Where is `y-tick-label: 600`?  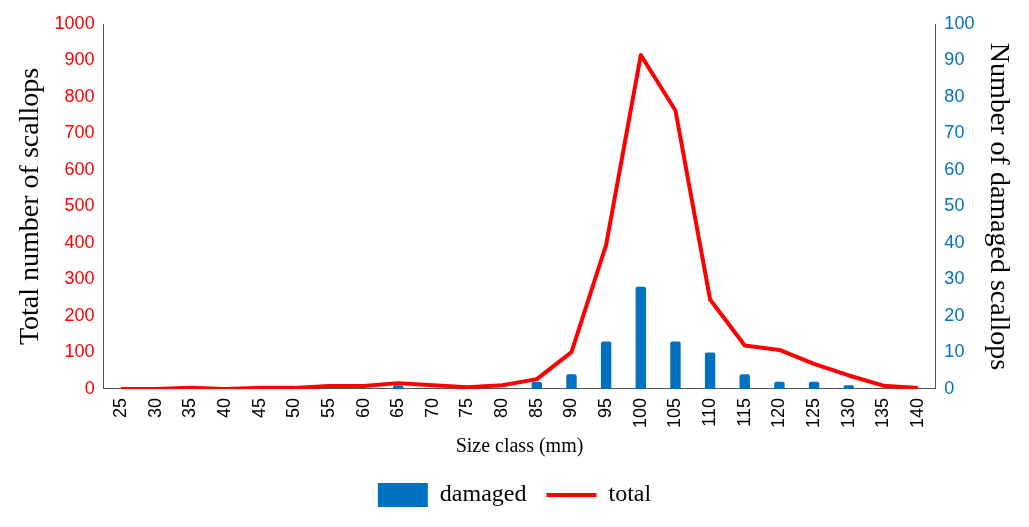
y-tick-label: 600 is located at coordinates (79, 168).